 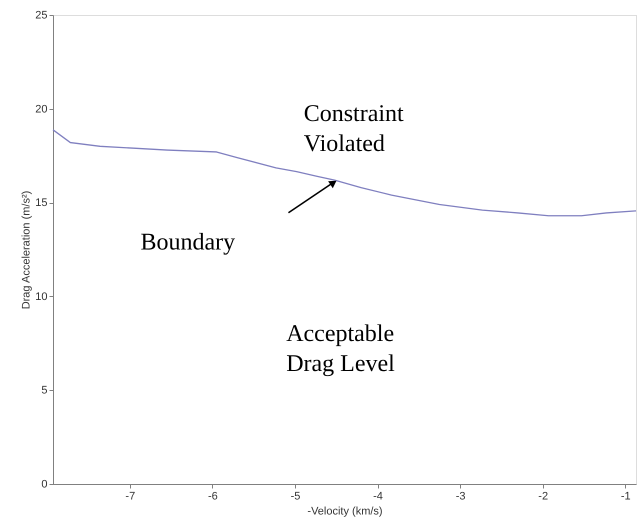 I want to click on x-tick-label: -5, so click(x=295, y=496).